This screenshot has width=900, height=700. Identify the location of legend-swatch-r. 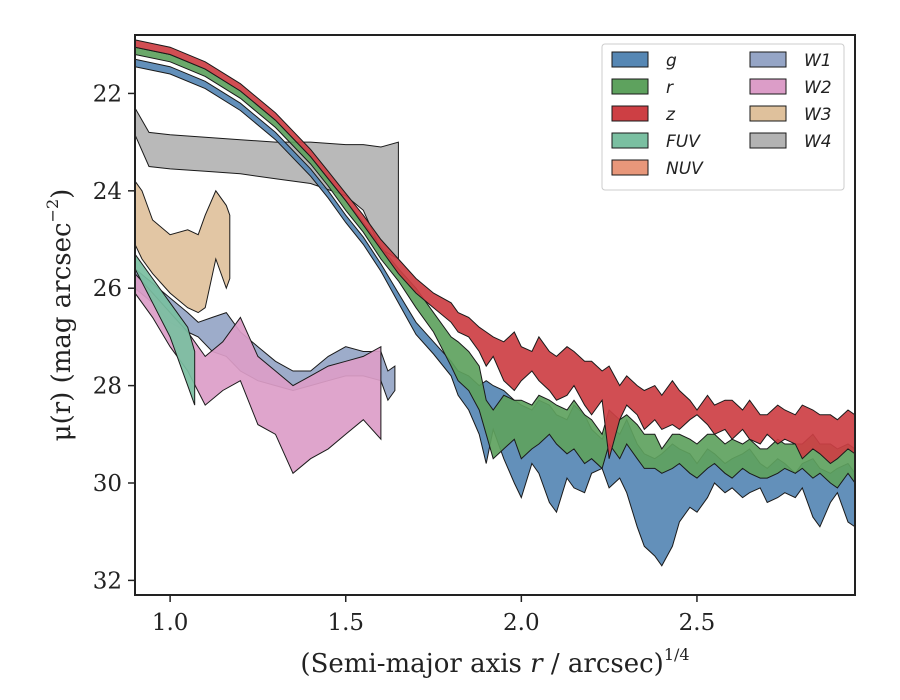
(630, 86).